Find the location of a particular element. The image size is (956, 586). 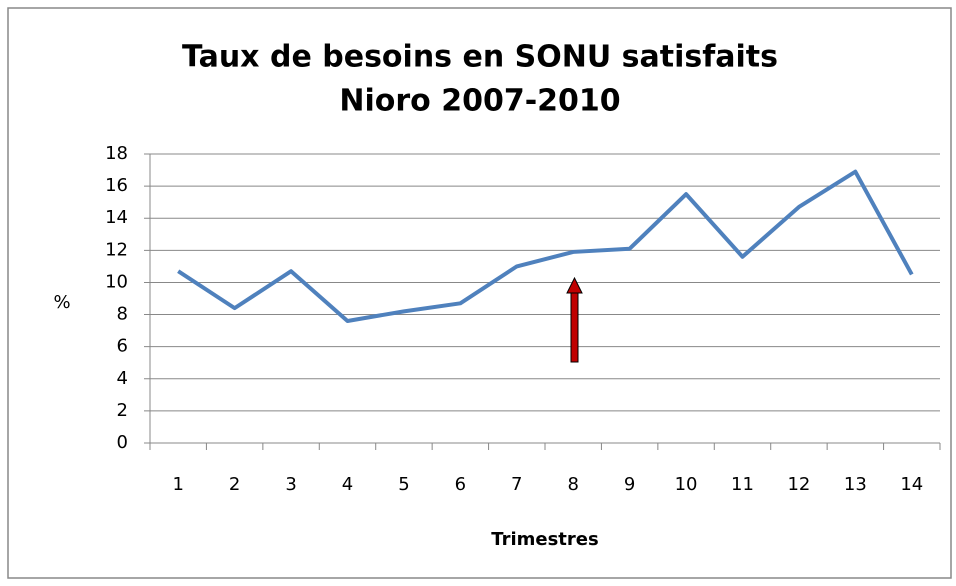

y-axis-label: % is located at coordinates (61, 302).